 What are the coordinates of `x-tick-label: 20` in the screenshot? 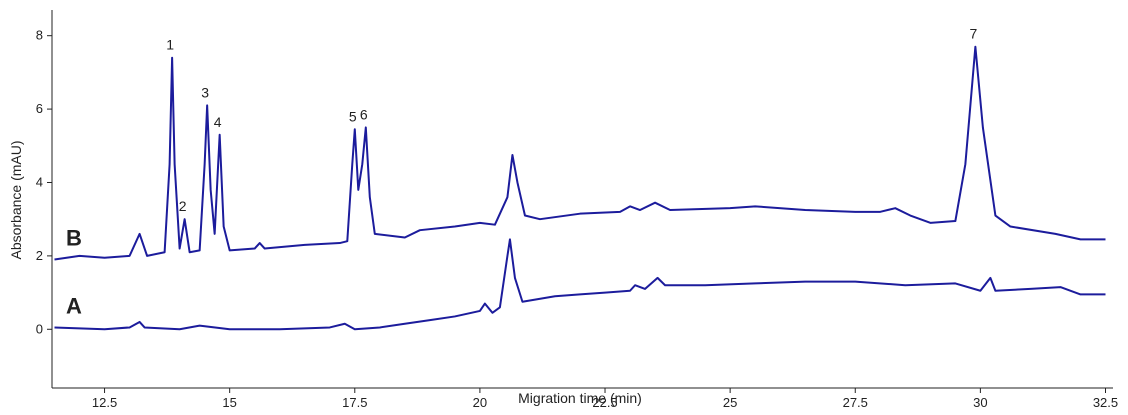 It's located at (480, 402).